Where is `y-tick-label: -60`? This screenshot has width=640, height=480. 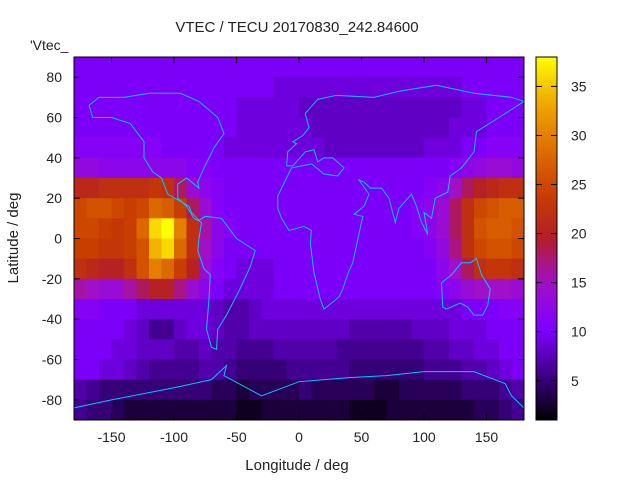
y-tick-label: -60 is located at coordinates (52, 360).